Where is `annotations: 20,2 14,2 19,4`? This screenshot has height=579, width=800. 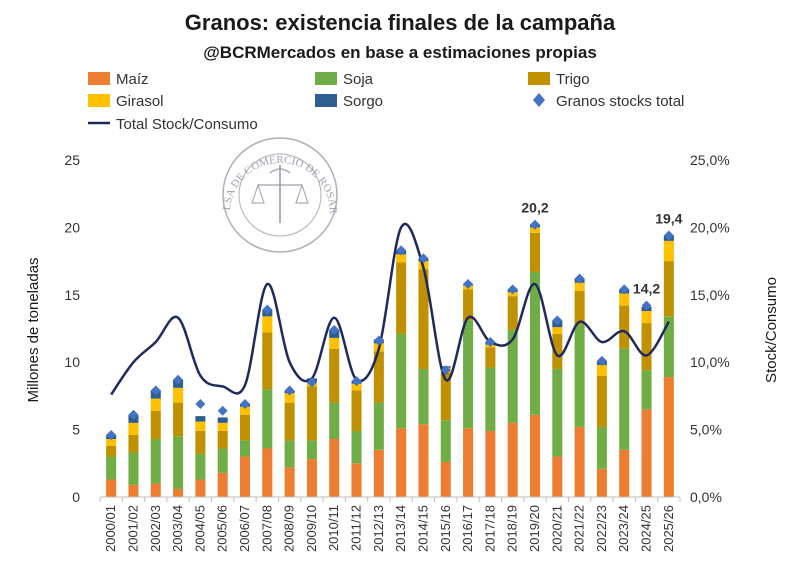
annotations: 20,2 14,2 19,4 is located at coordinates (601, 248).